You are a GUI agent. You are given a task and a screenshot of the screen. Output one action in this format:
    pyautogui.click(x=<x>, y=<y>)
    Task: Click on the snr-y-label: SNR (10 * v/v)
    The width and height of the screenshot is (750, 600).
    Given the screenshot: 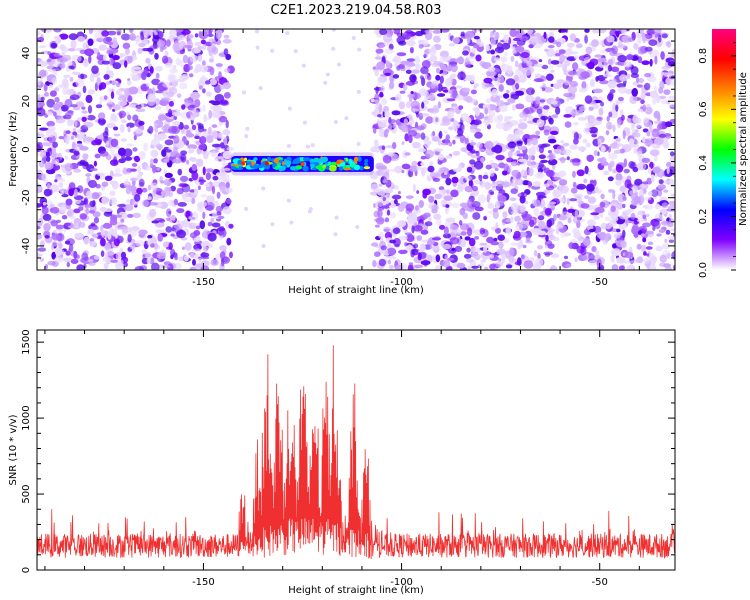 What is the action you would take?
    pyautogui.click(x=13, y=449)
    